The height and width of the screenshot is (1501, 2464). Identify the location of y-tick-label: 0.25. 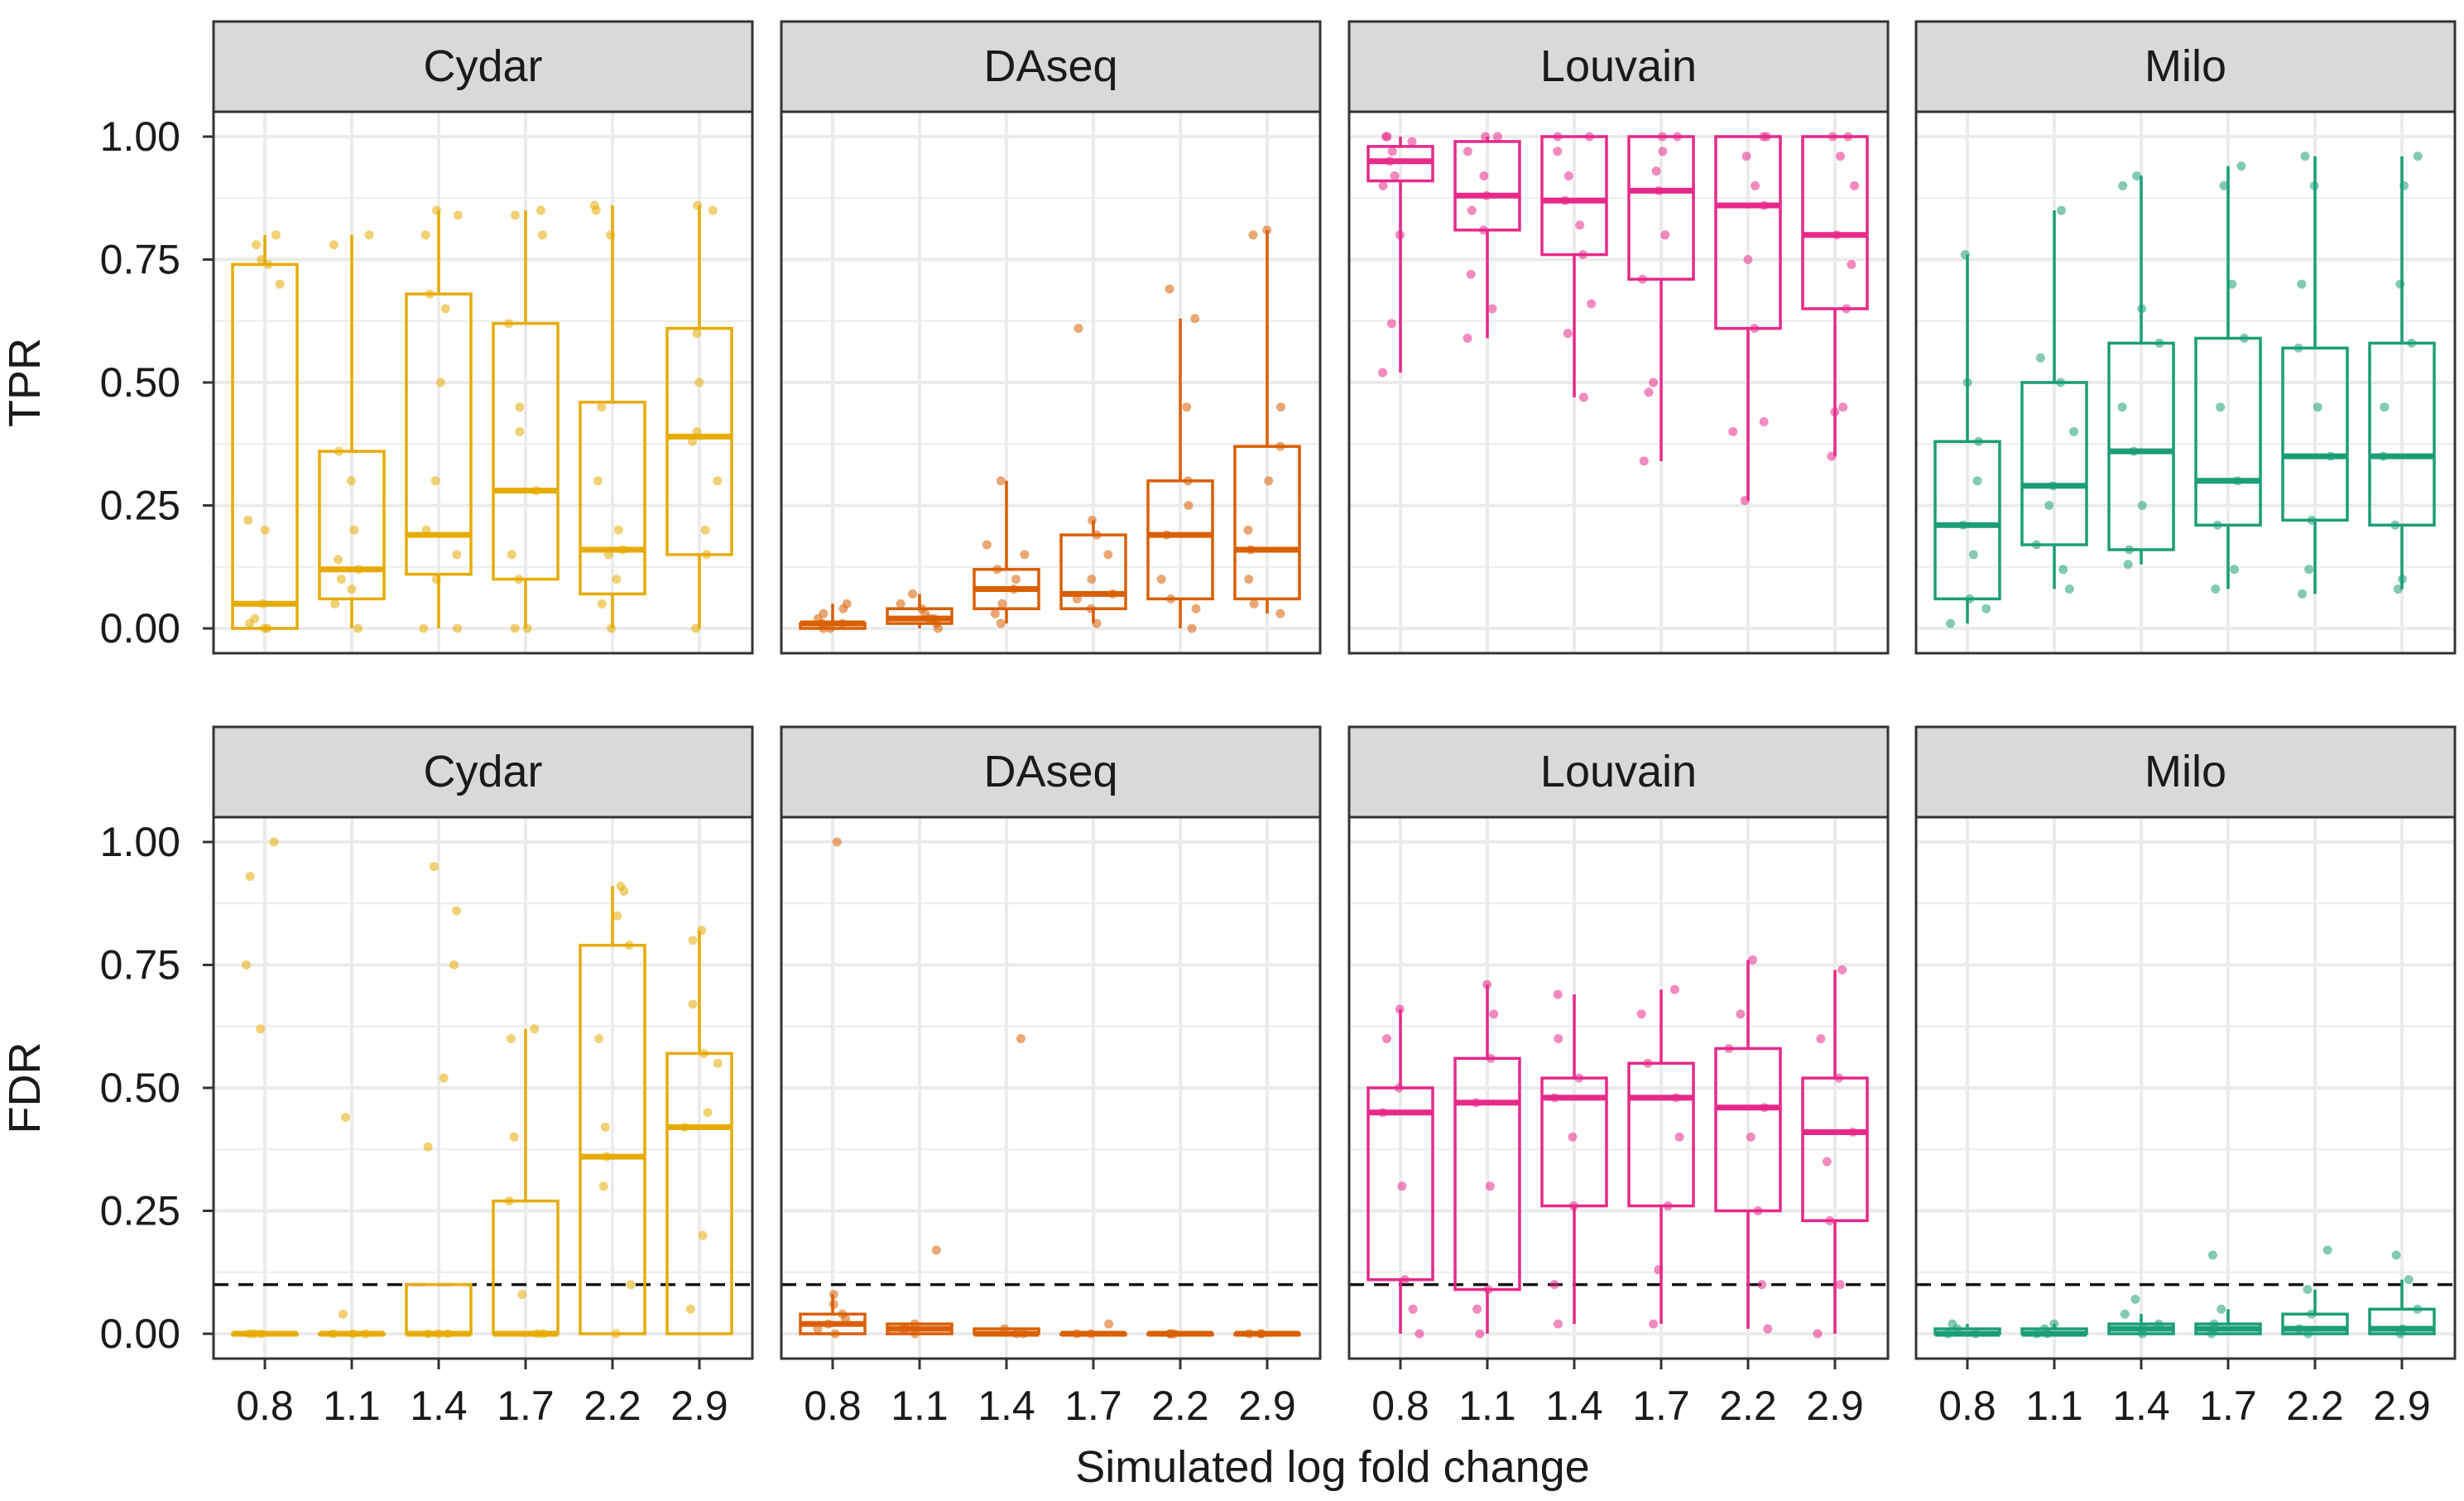
(140, 1211).